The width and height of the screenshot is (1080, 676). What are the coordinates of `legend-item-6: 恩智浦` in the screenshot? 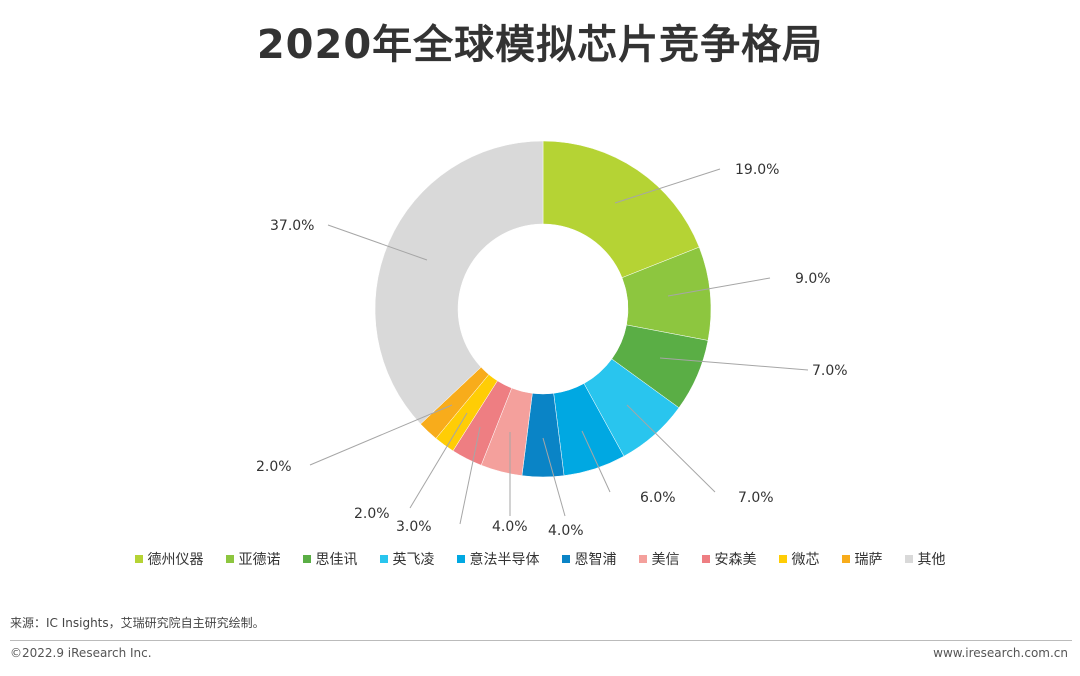 It's located at (589, 559).